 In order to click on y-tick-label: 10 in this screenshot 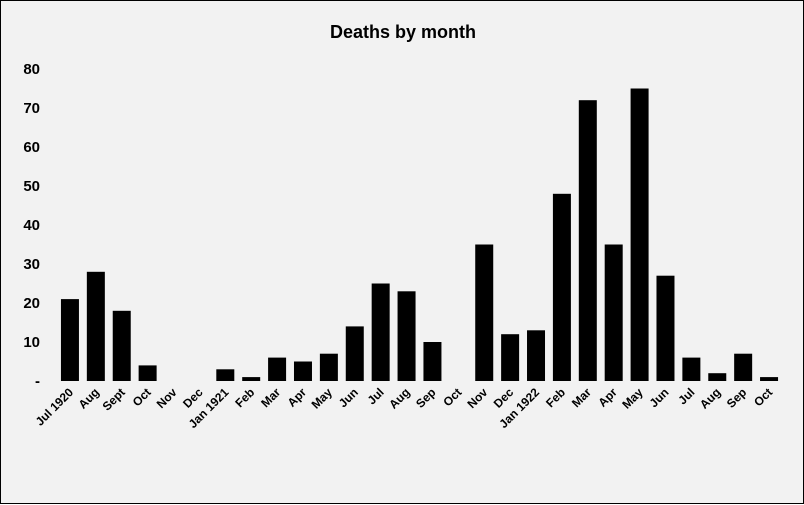, I will do `click(31, 342)`.